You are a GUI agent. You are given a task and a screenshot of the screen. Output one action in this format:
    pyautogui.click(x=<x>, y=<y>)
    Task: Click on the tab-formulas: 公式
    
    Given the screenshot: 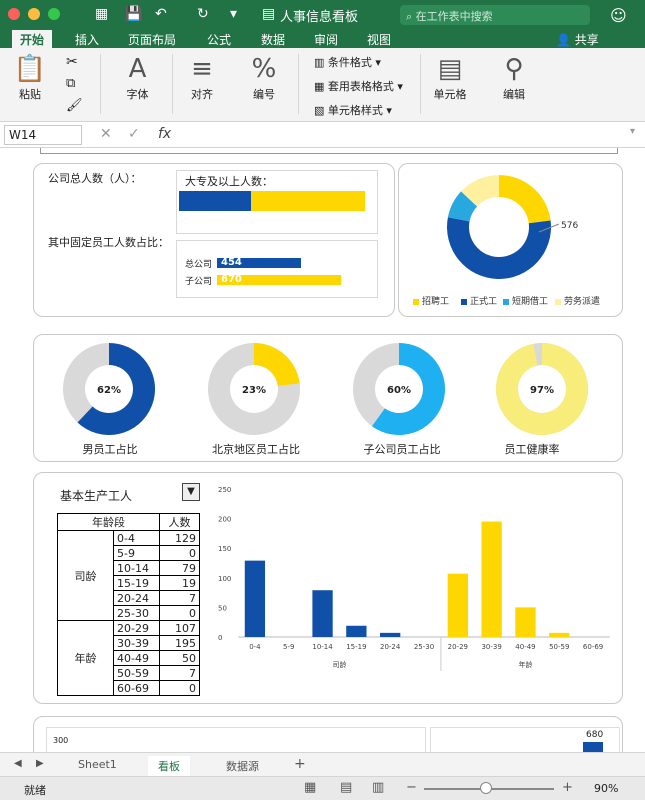 What is the action you would take?
    pyautogui.click(x=219, y=40)
    